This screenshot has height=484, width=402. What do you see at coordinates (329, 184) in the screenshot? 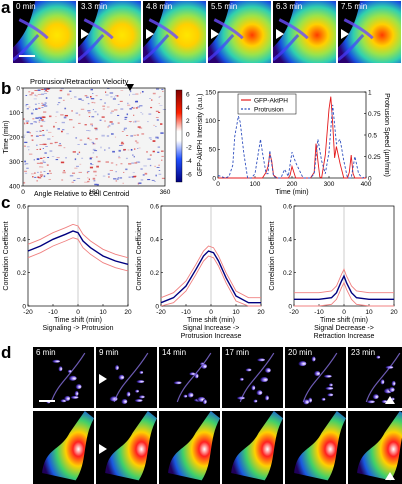
I see `xtick-label: 300` at bounding box center [329, 184].